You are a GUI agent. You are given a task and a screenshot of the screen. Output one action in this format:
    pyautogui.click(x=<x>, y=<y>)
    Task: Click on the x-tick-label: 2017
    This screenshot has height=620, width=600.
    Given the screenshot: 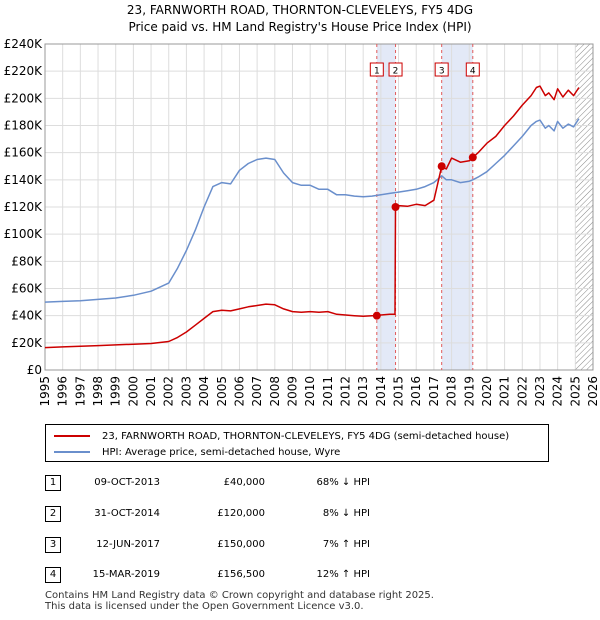 What is the action you would take?
    pyautogui.click(x=434, y=391)
    